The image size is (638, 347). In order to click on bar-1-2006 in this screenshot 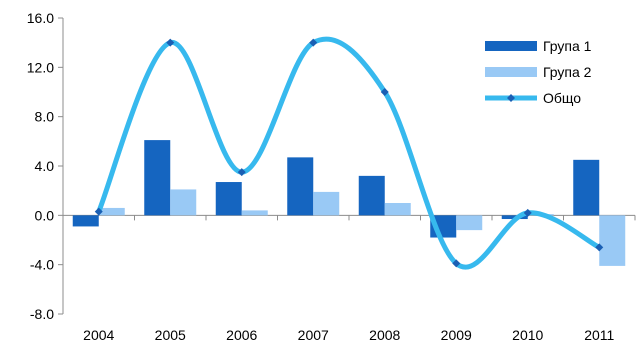, I will do `click(228, 199)`.